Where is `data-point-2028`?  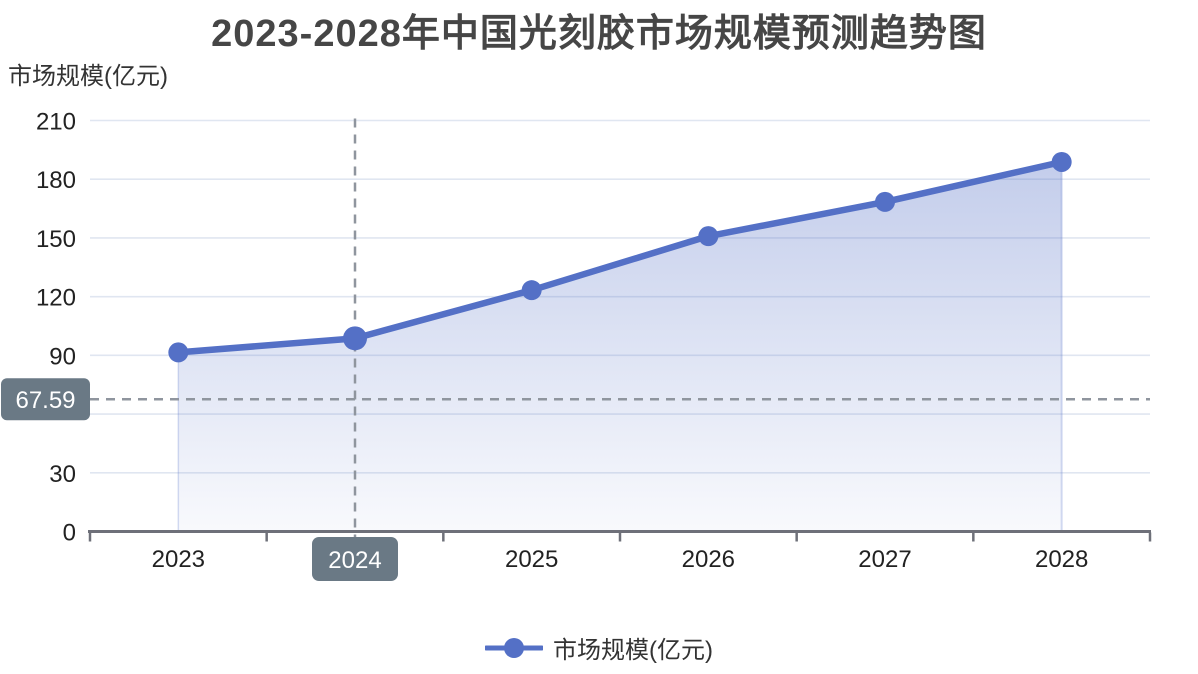
data-point-2028 is located at coordinates (1061, 161).